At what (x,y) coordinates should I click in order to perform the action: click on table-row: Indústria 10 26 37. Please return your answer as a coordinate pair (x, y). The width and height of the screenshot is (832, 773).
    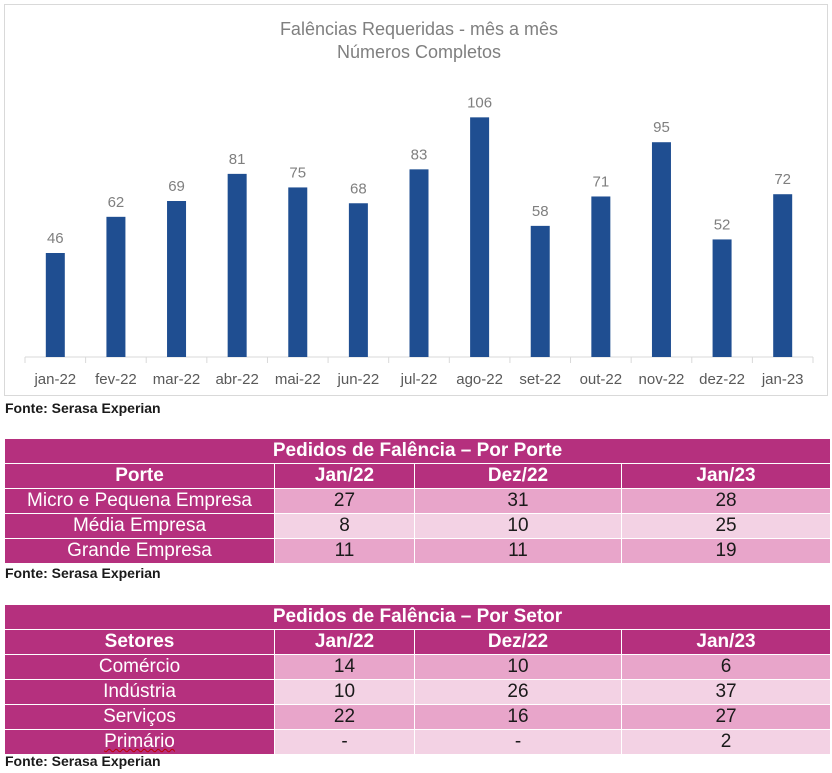
    Looking at the image, I should click on (418, 692).